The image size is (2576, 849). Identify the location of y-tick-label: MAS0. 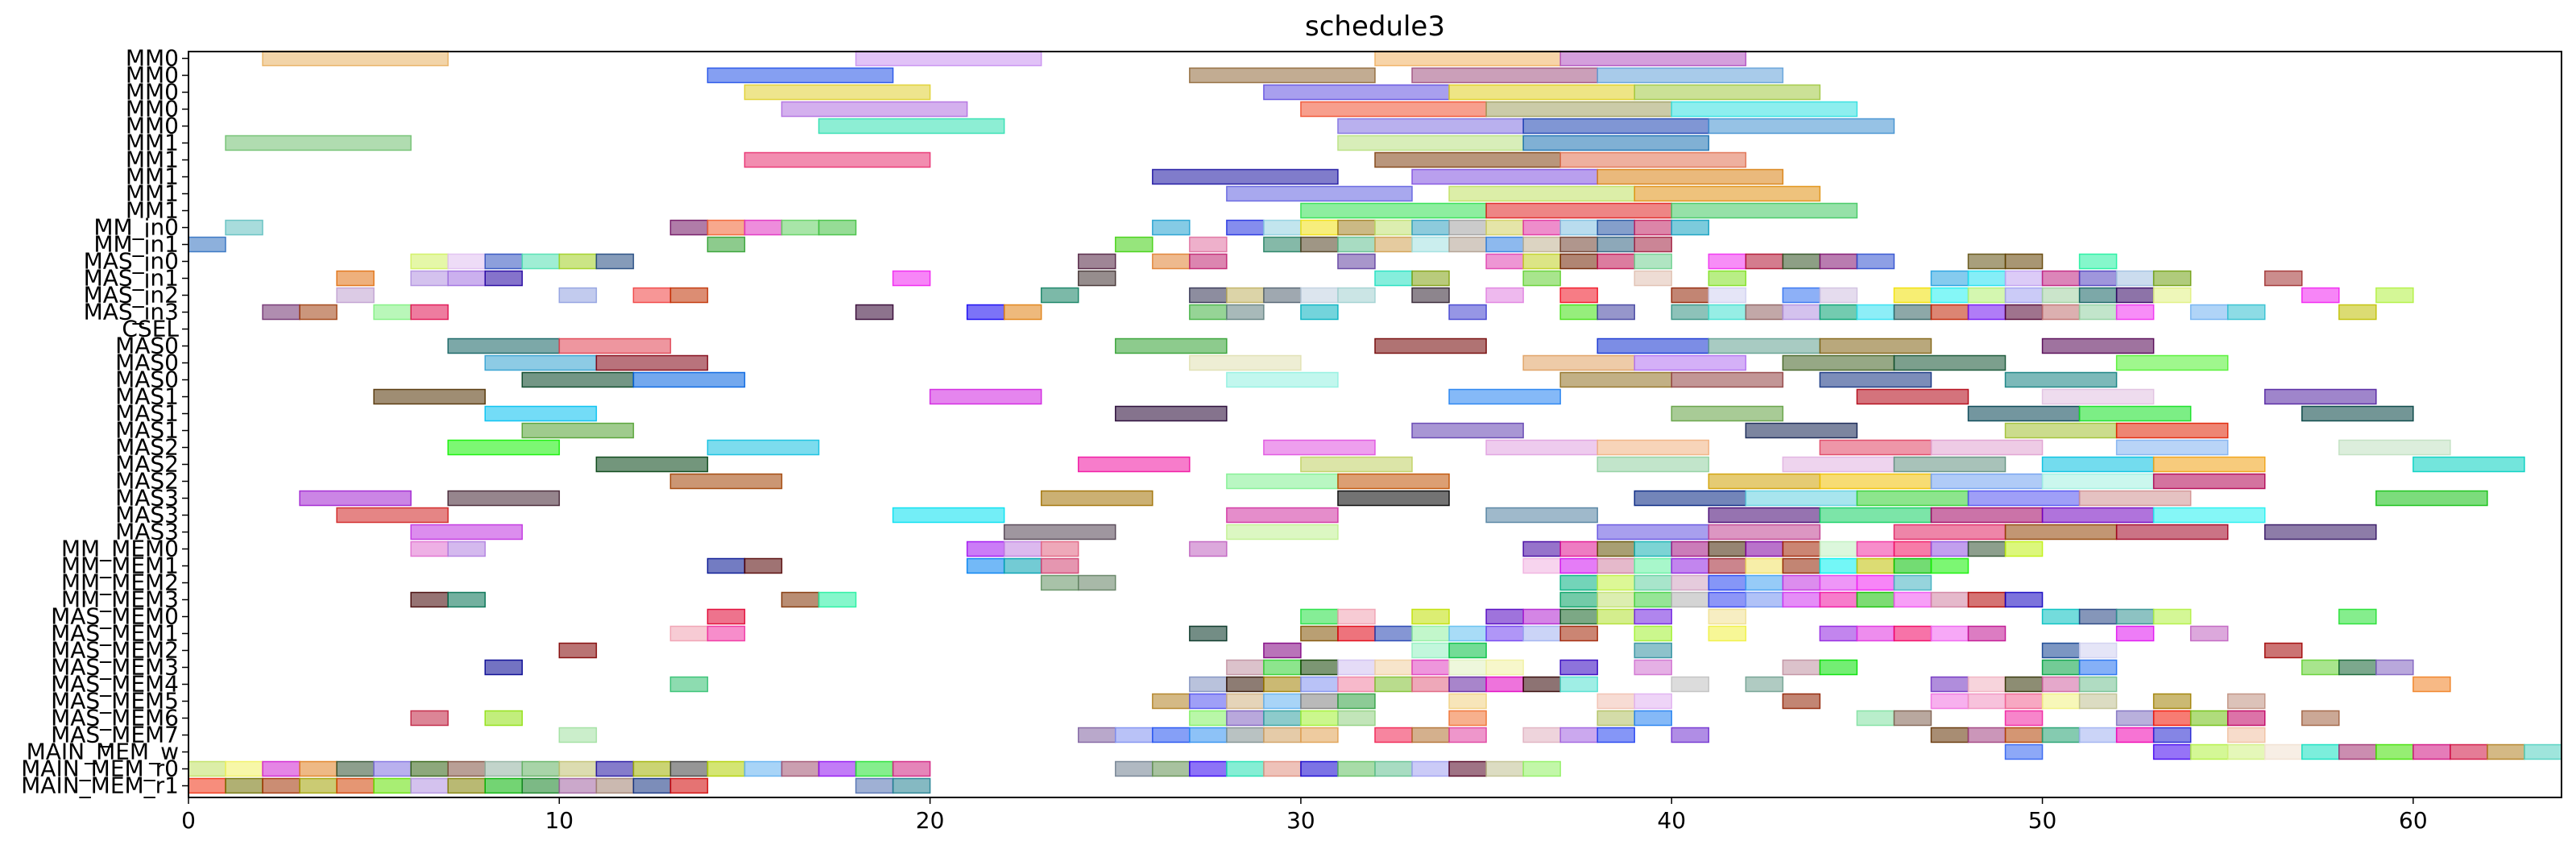
(147, 363).